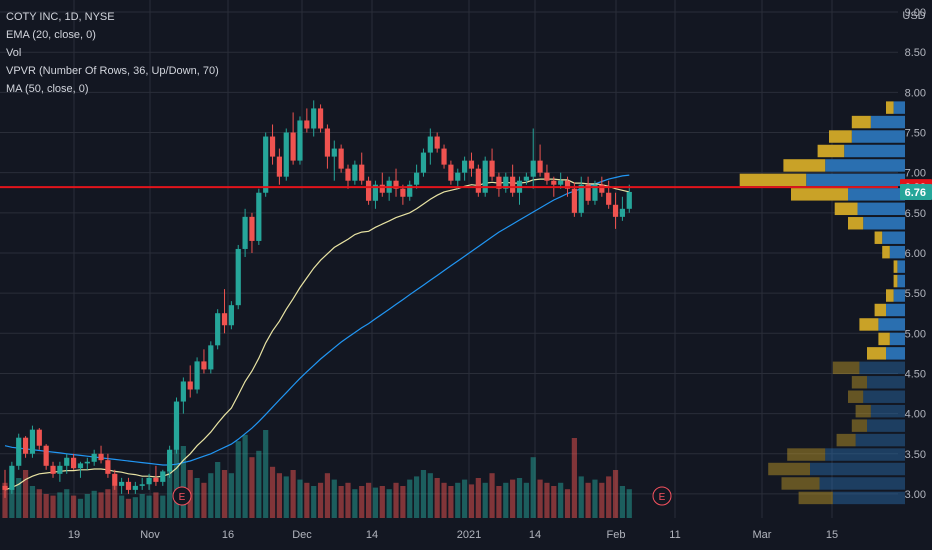 Image resolution: width=932 pixels, height=550 pixels. What do you see at coordinates (915, 495) in the screenshot?
I see `price-tick-label: 3.00` at bounding box center [915, 495].